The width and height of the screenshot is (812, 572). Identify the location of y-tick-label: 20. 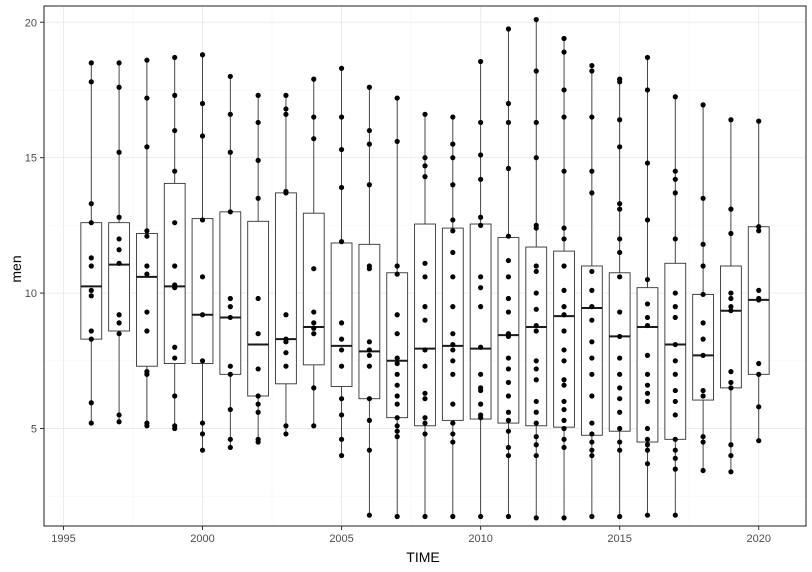
(31, 23).